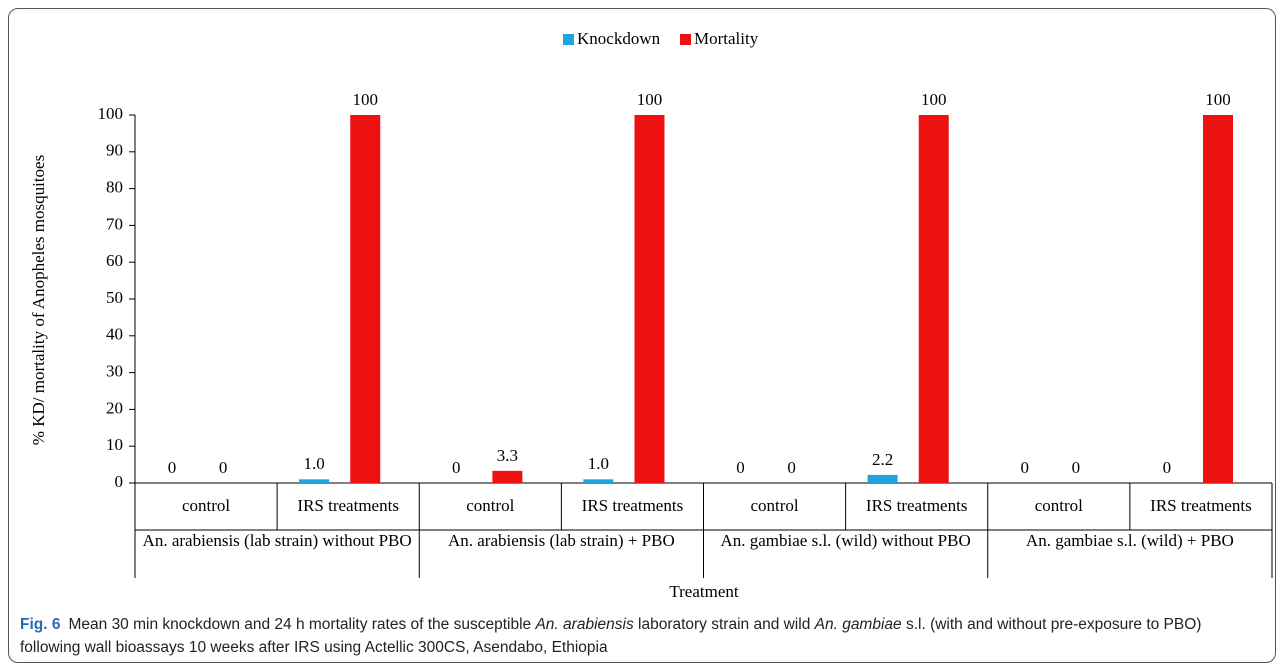  Describe the element at coordinates (882, 459) in the screenshot. I see `data-label: 2.2` at that location.